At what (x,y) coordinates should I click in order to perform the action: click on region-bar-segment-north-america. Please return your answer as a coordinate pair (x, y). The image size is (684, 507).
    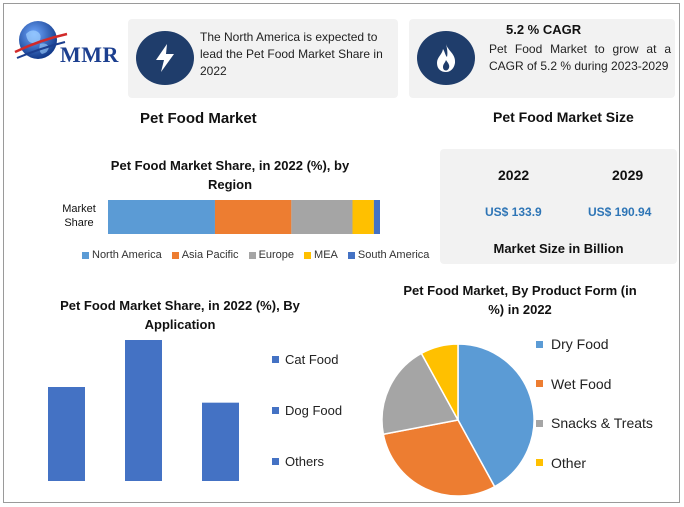
    Looking at the image, I should click on (161, 217).